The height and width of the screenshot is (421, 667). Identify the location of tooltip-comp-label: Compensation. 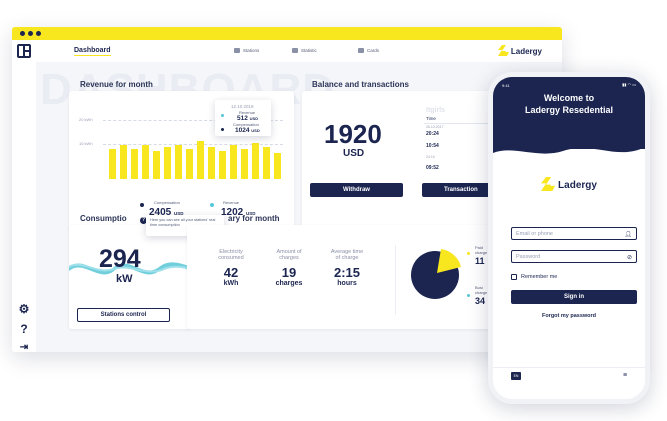
(246, 124).